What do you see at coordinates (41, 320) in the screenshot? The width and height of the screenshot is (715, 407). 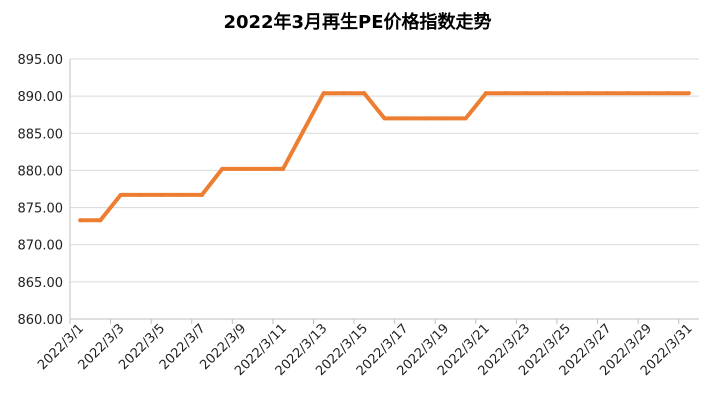 I see `y-tick-label: 860.00` at bounding box center [41, 320].